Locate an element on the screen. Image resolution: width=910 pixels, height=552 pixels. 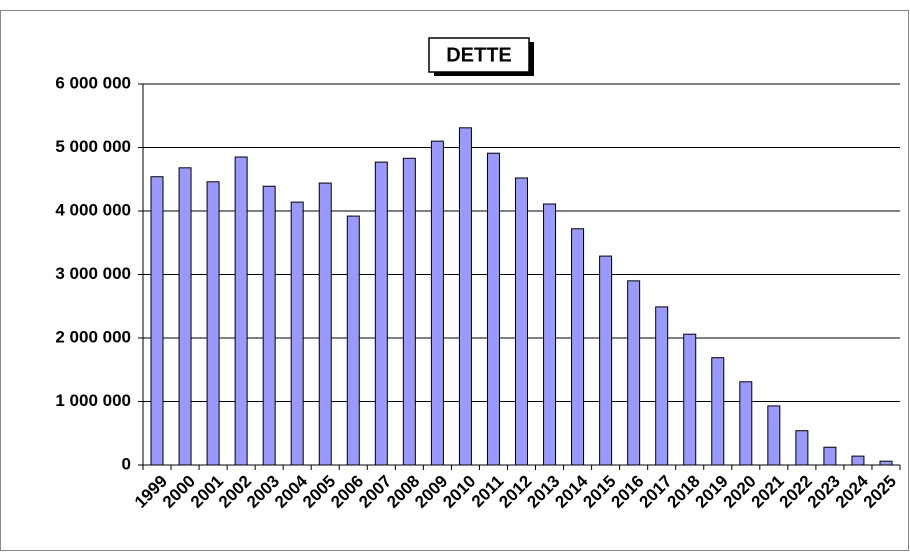
y-tick-label: 1 000 000 is located at coordinates (93, 400).